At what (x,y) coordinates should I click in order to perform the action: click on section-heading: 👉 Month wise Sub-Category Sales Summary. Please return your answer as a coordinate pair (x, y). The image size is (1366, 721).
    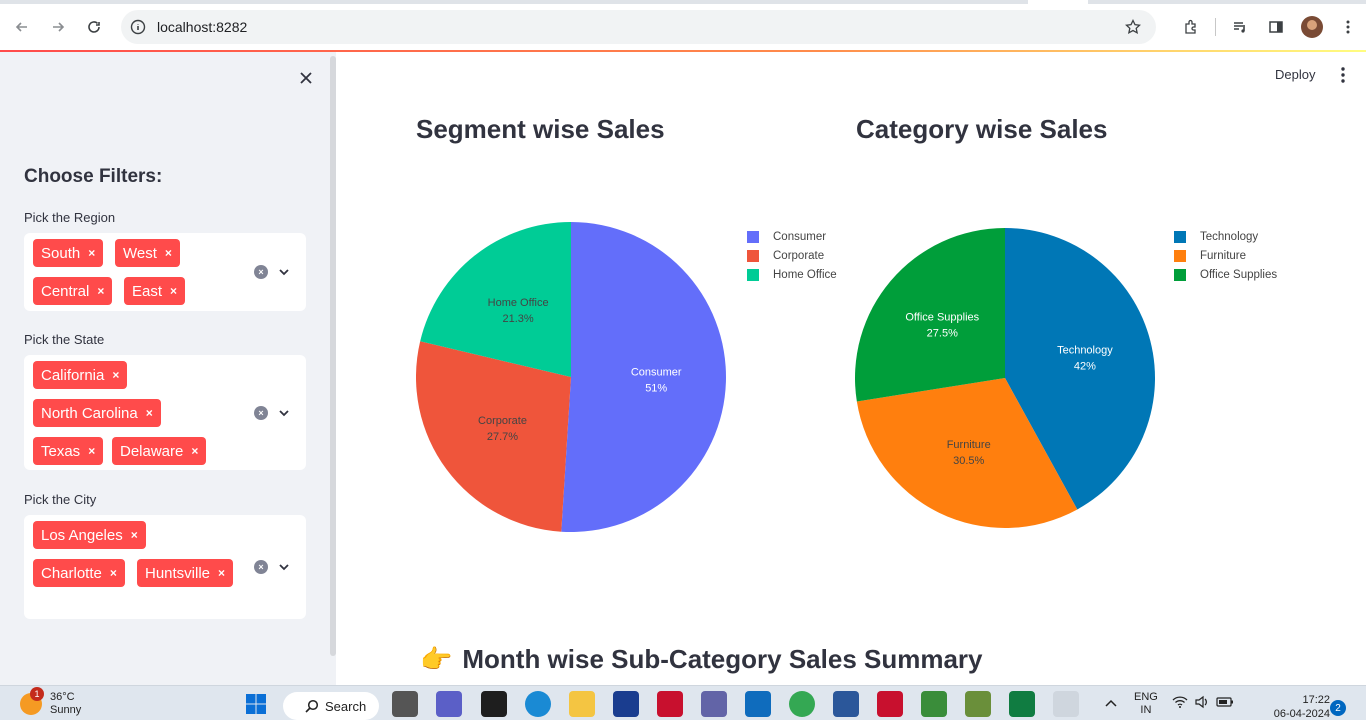
    Looking at the image, I should click on (701, 659).